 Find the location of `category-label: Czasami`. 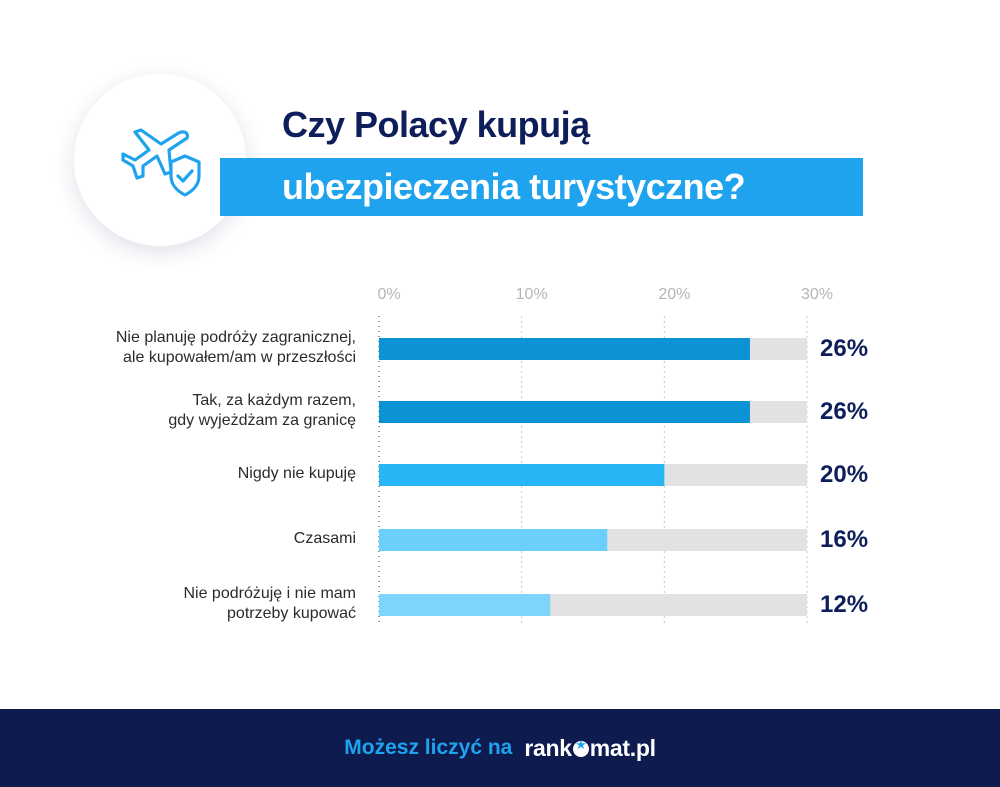

category-label: Czasami is located at coordinates (324, 538).